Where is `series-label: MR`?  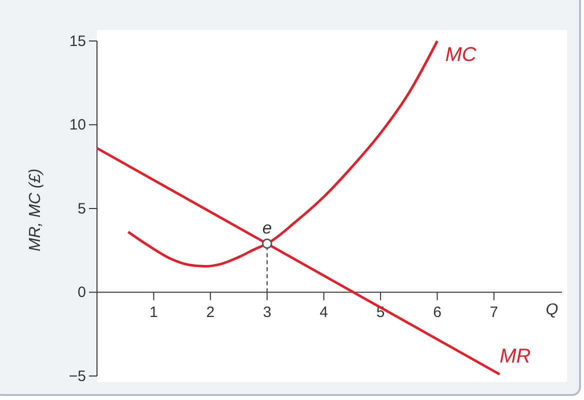
series-label: MR is located at coordinates (515, 356).